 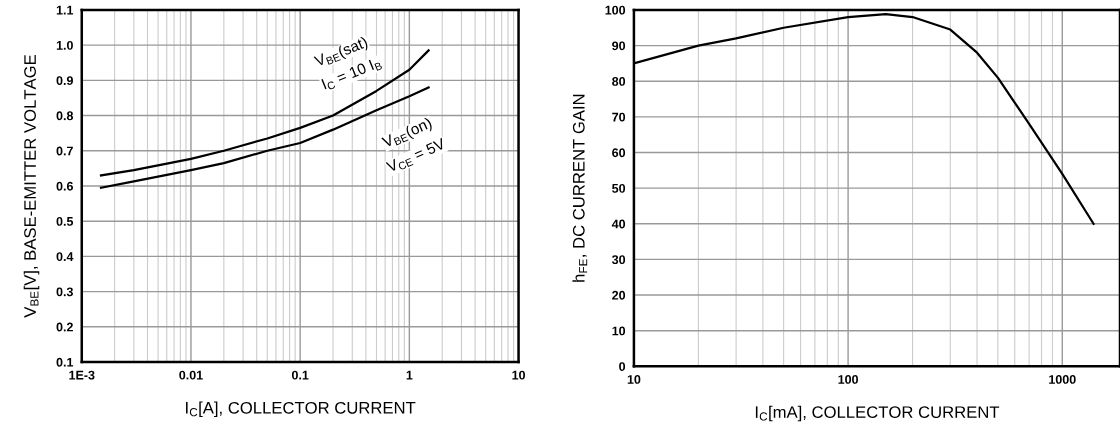 I want to click on y-tick-label: 100, so click(x=615, y=10).